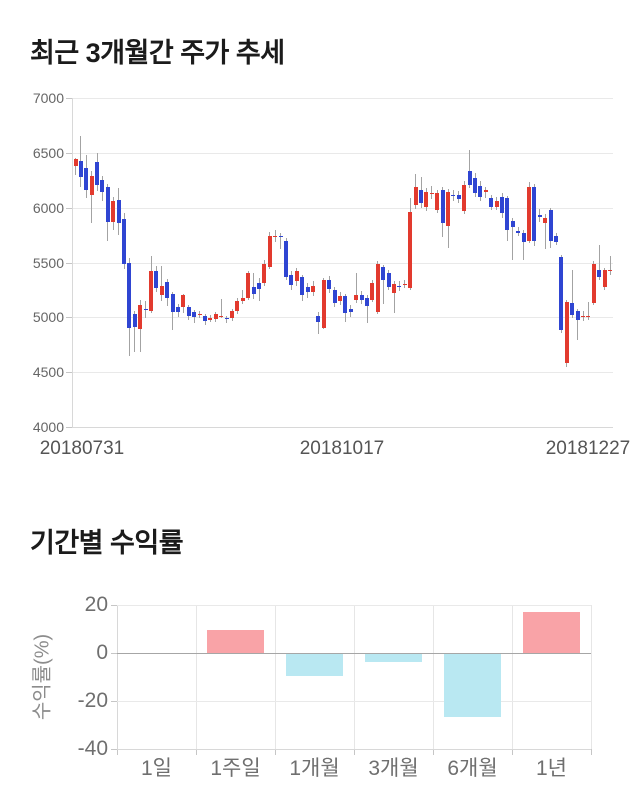 This screenshot has width=640, height=810. What do you see at coordinates (48, 372) in the screenshot?
I see `price-y-tick-label: 4500` at bounding box center [48, 372].